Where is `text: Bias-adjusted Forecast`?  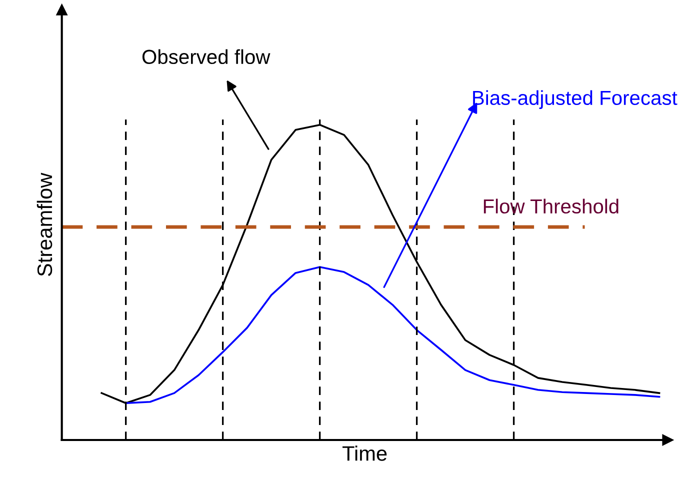 text: Bias-adjusted Forecast is located at coordinates (575, 100).